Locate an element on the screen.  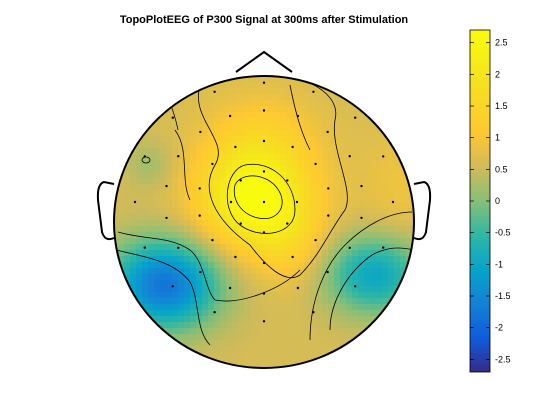
colorbar-tick-label: 0.5 is located at coordinates (501, 169).